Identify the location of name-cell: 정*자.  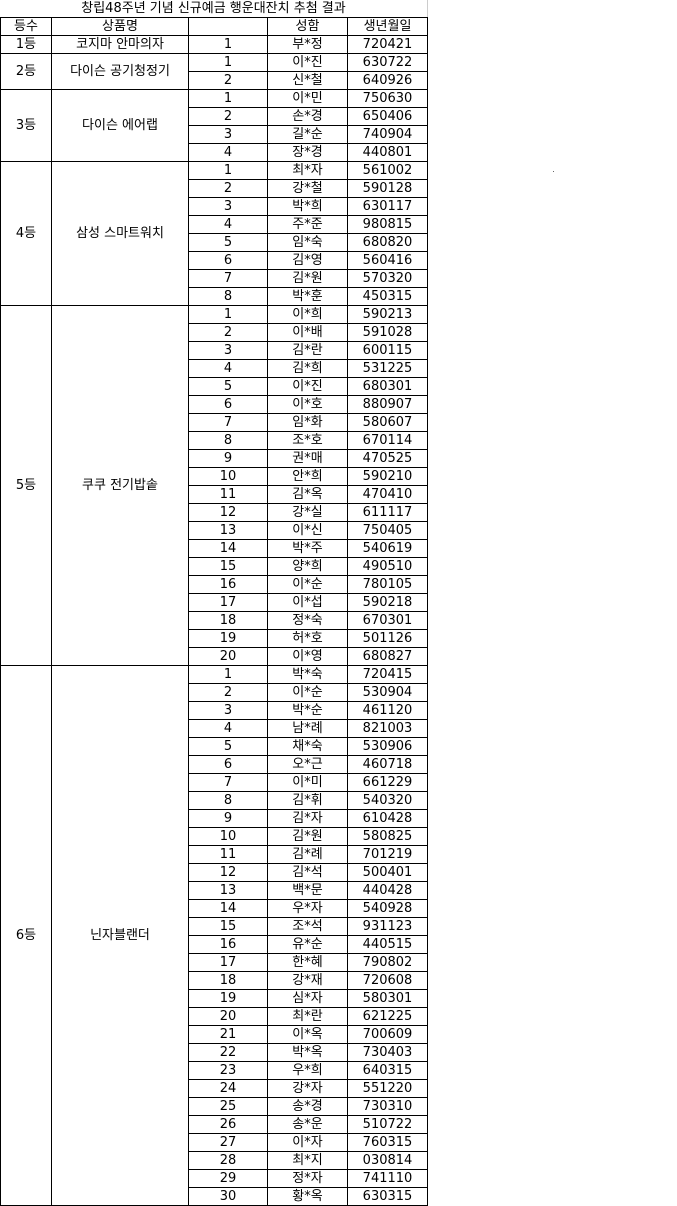
(307, 1178).